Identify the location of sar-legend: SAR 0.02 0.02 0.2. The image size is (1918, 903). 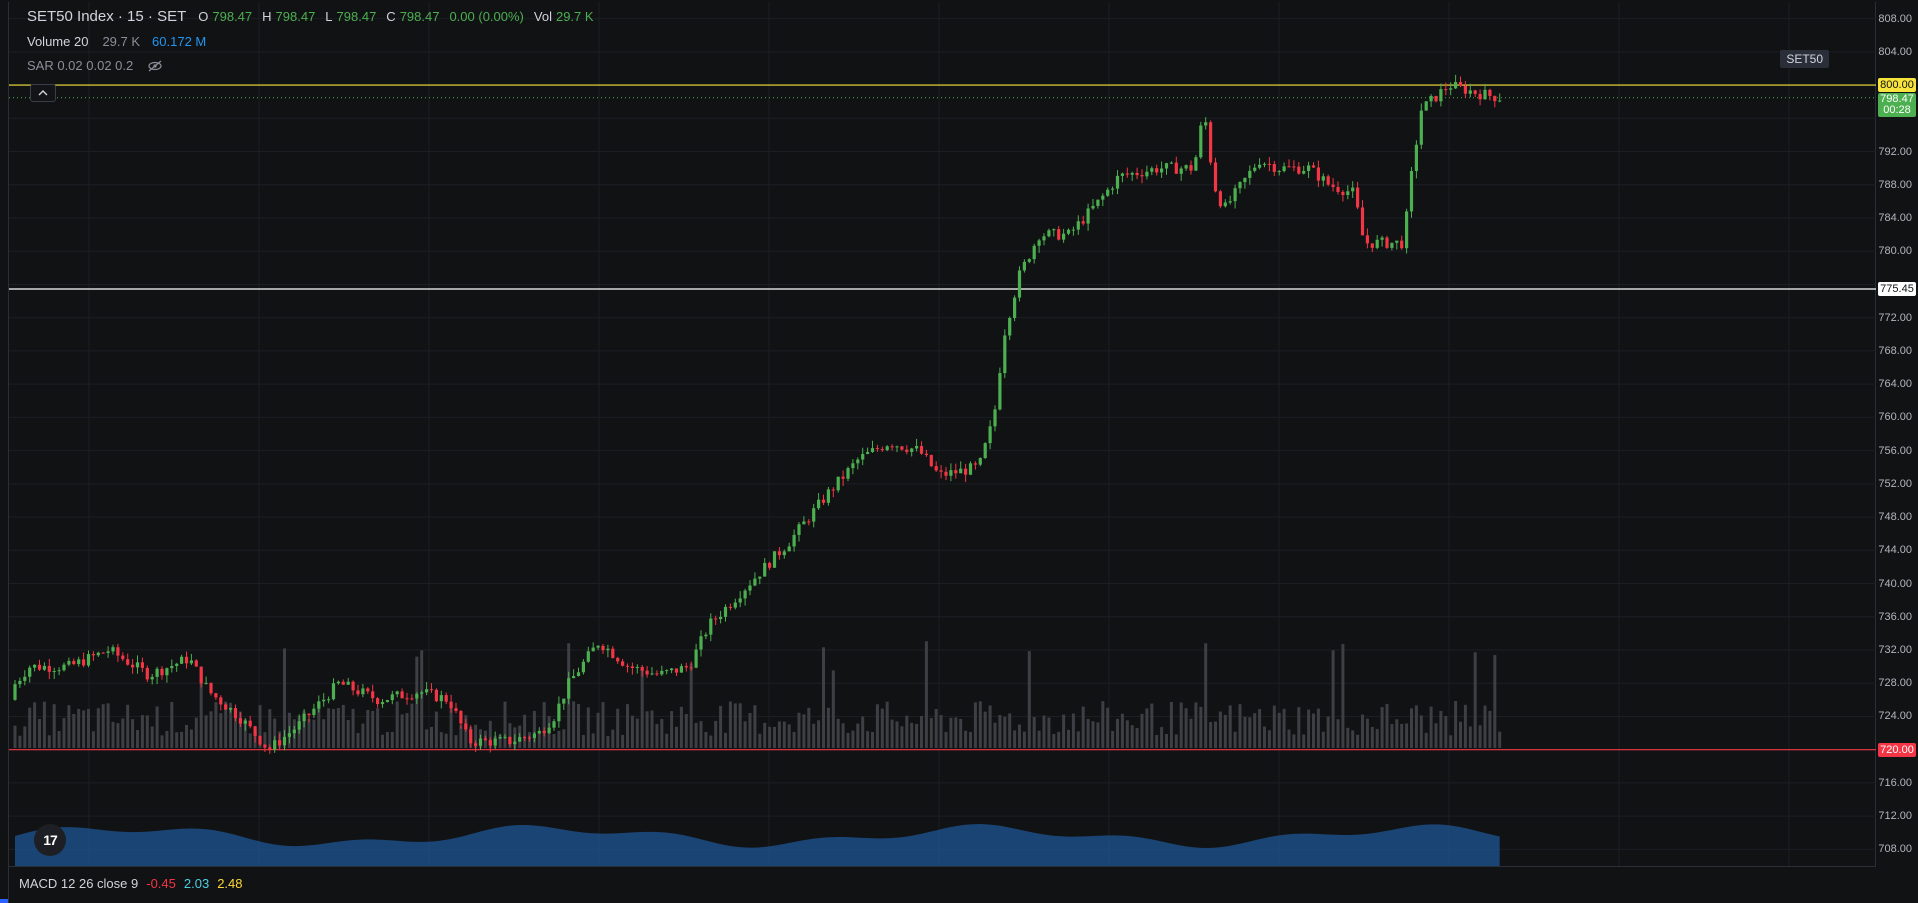
(95, 65).